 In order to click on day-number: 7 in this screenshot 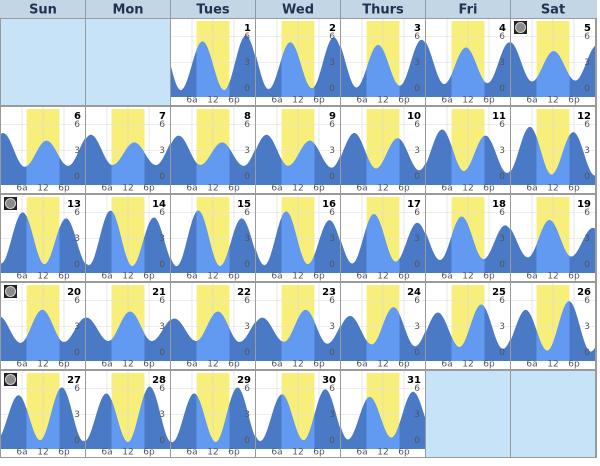, I will do `click(162, 116)`.